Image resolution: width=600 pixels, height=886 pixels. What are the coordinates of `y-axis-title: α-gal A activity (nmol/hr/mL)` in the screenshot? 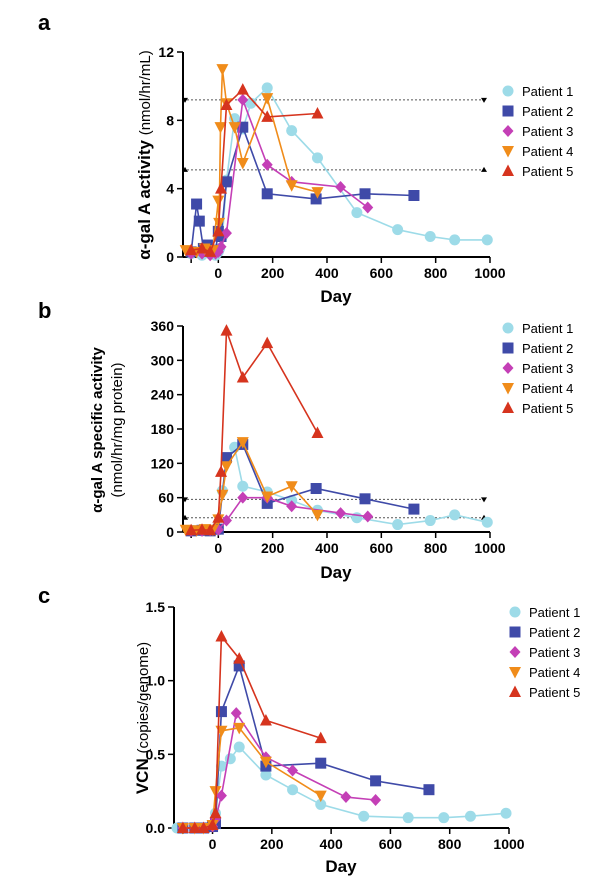 It's located at (144, 154).